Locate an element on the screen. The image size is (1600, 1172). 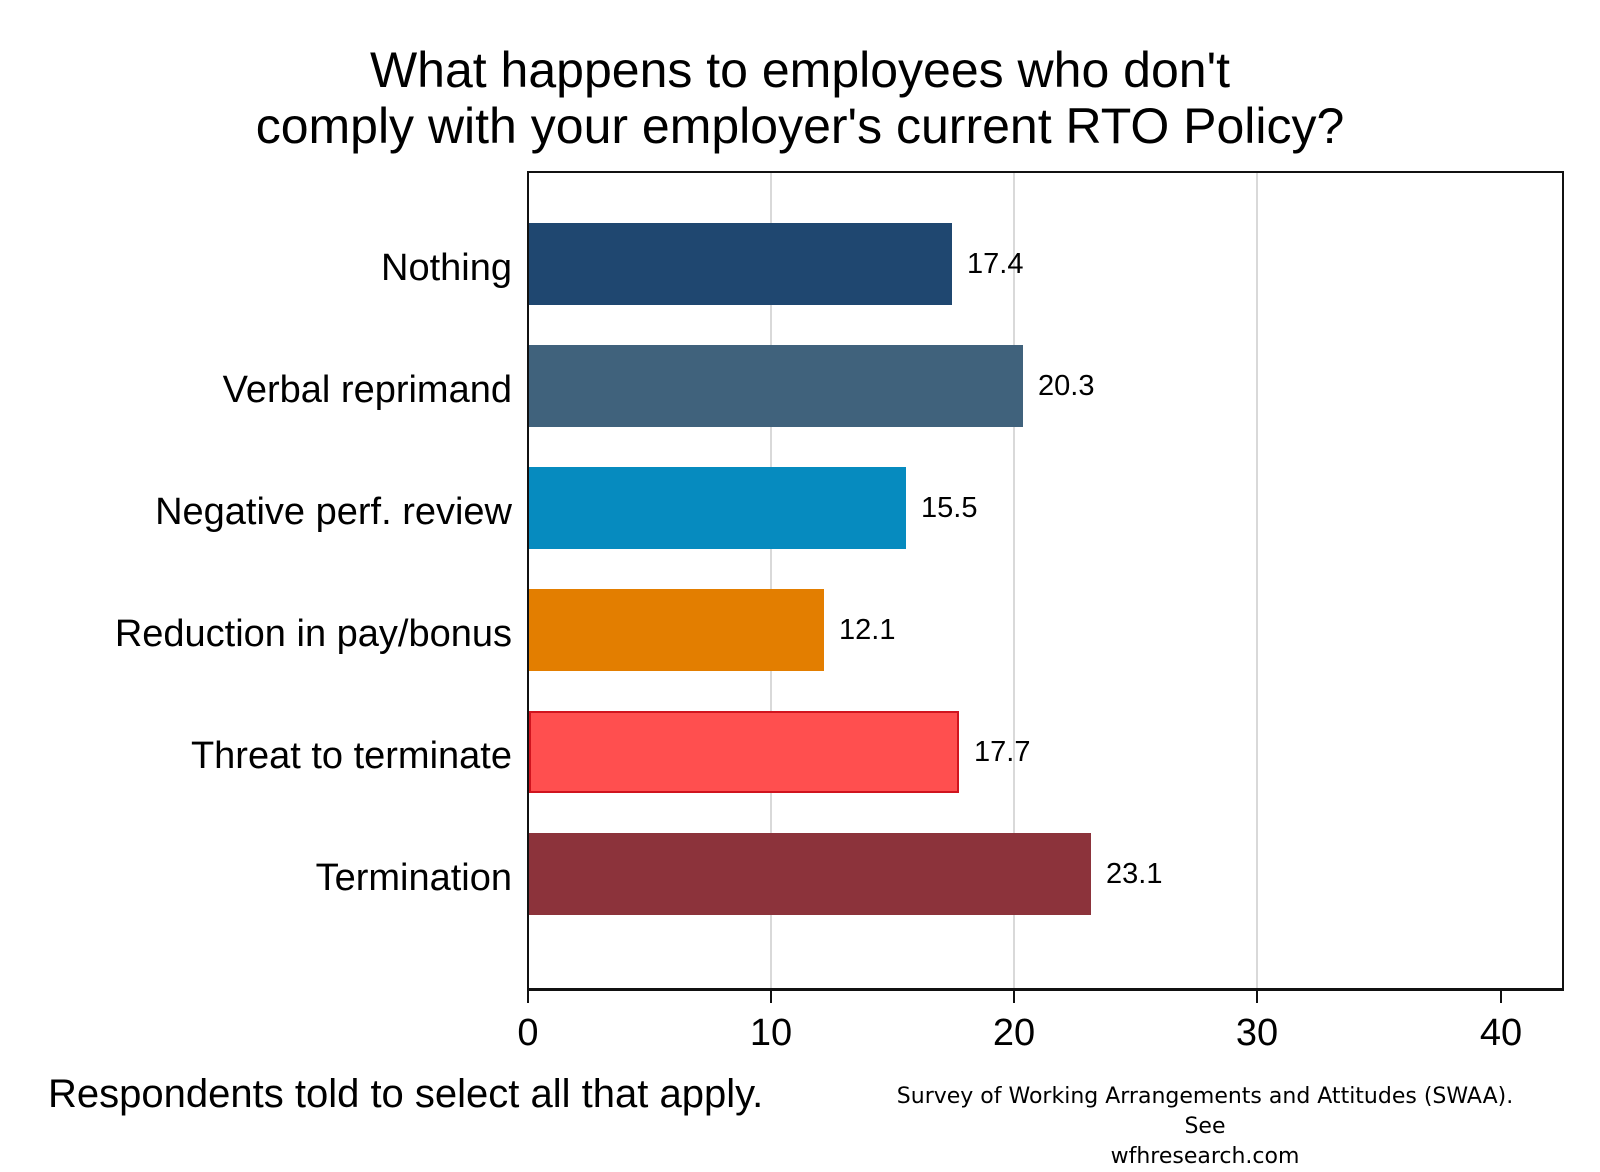
value-label: 20.3 is located at coordinates (1066, 386).